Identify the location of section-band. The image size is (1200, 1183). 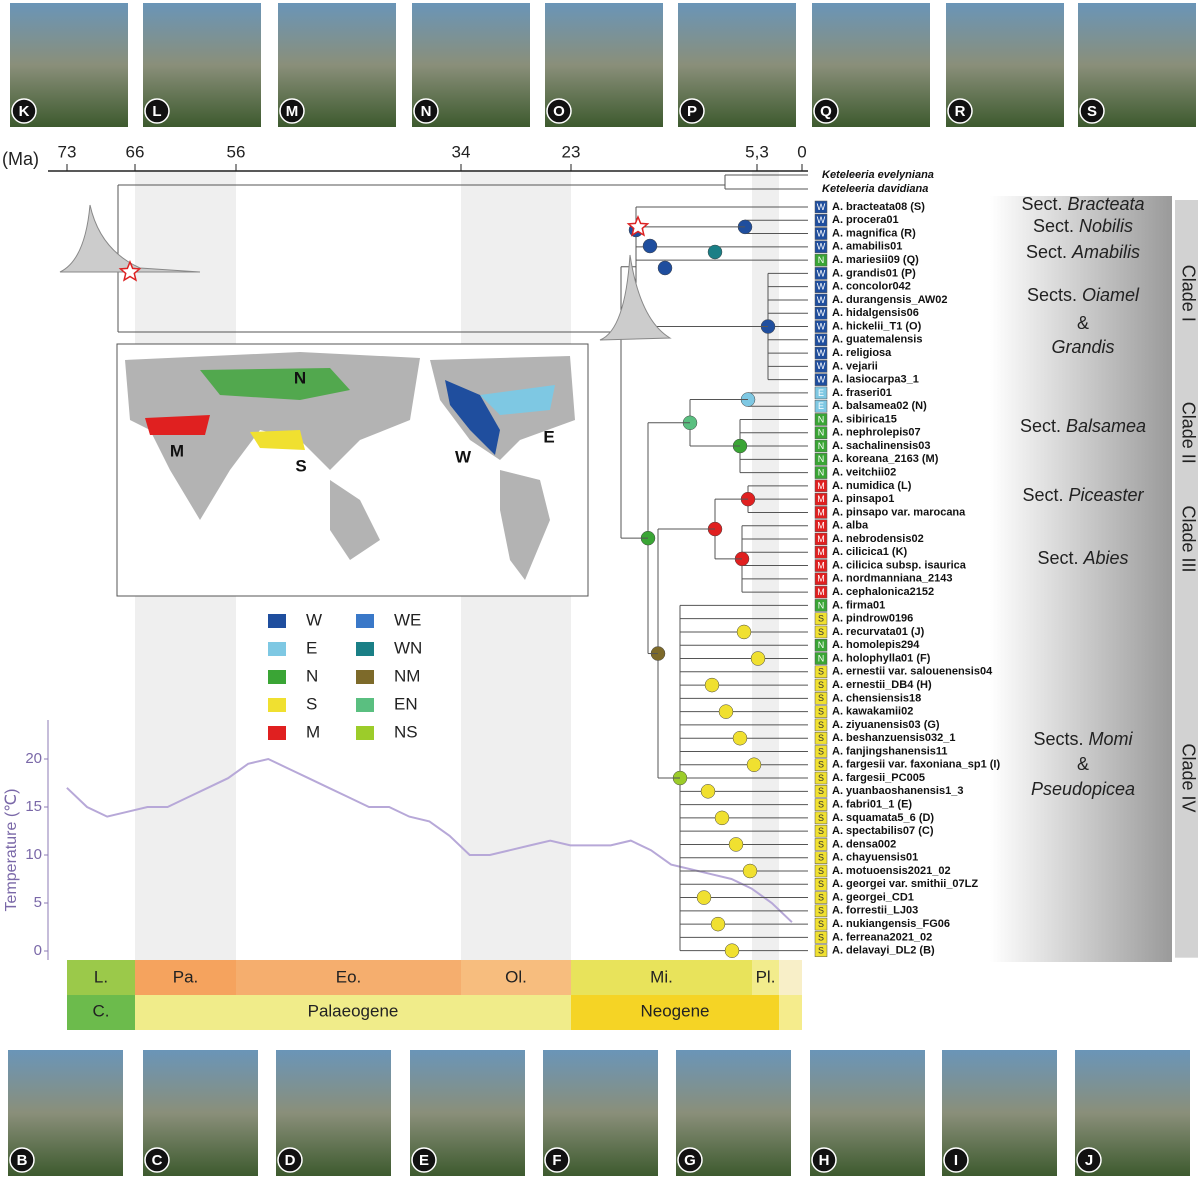
(1081, 579).